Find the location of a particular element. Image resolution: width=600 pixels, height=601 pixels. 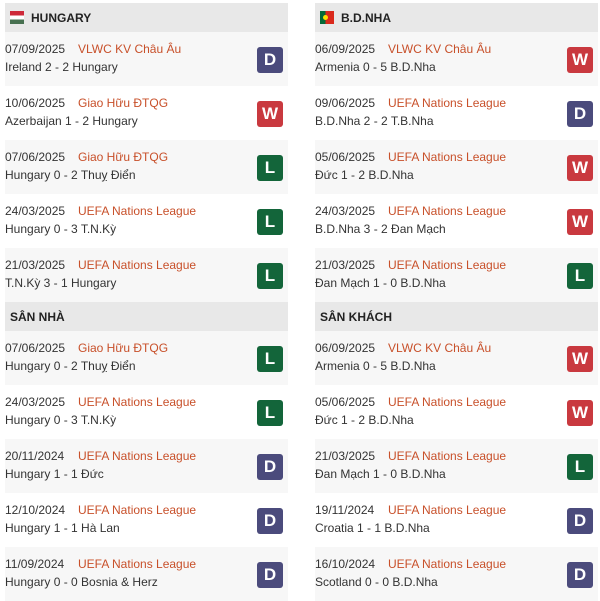

section-header: B.D.NHA is located at coordinates (456, 17).